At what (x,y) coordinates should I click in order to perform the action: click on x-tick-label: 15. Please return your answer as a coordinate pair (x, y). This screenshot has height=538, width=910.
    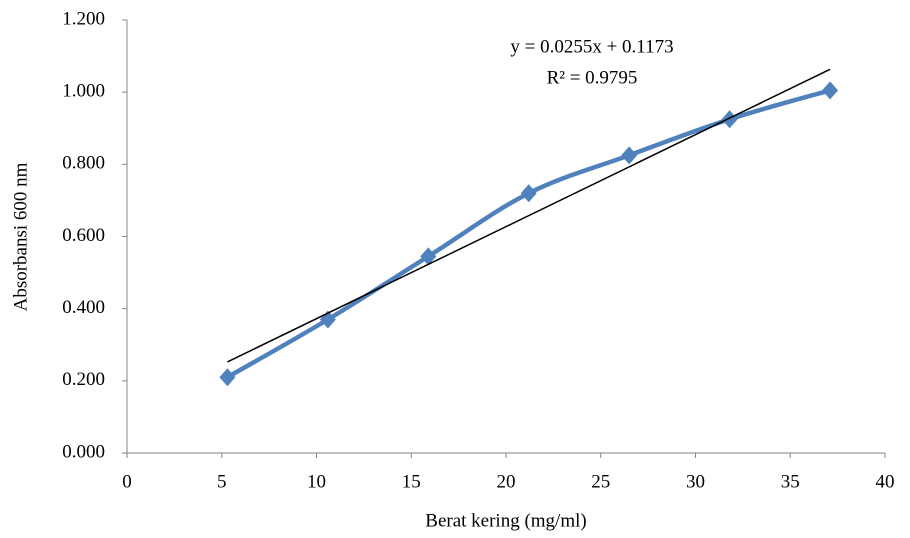
    Looking at the image, I should click on (411, 481).